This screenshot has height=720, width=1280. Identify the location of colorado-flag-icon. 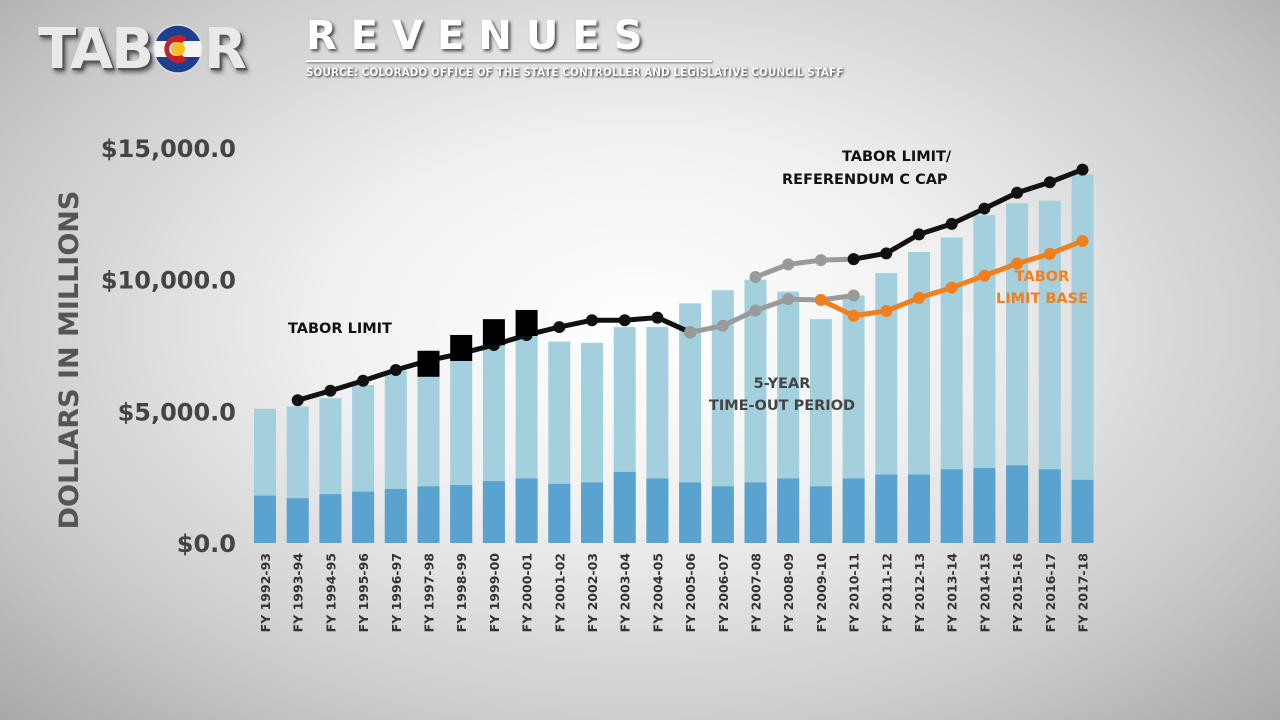
(178, 49).